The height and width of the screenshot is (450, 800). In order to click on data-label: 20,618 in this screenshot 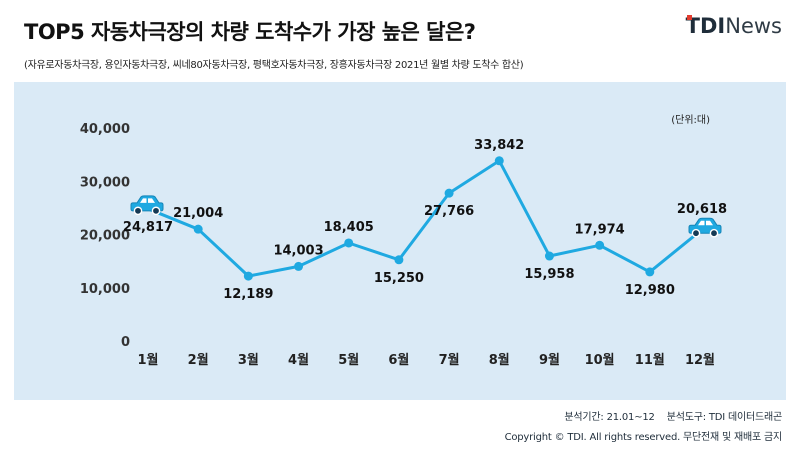, I will do `click(702, 209)`.